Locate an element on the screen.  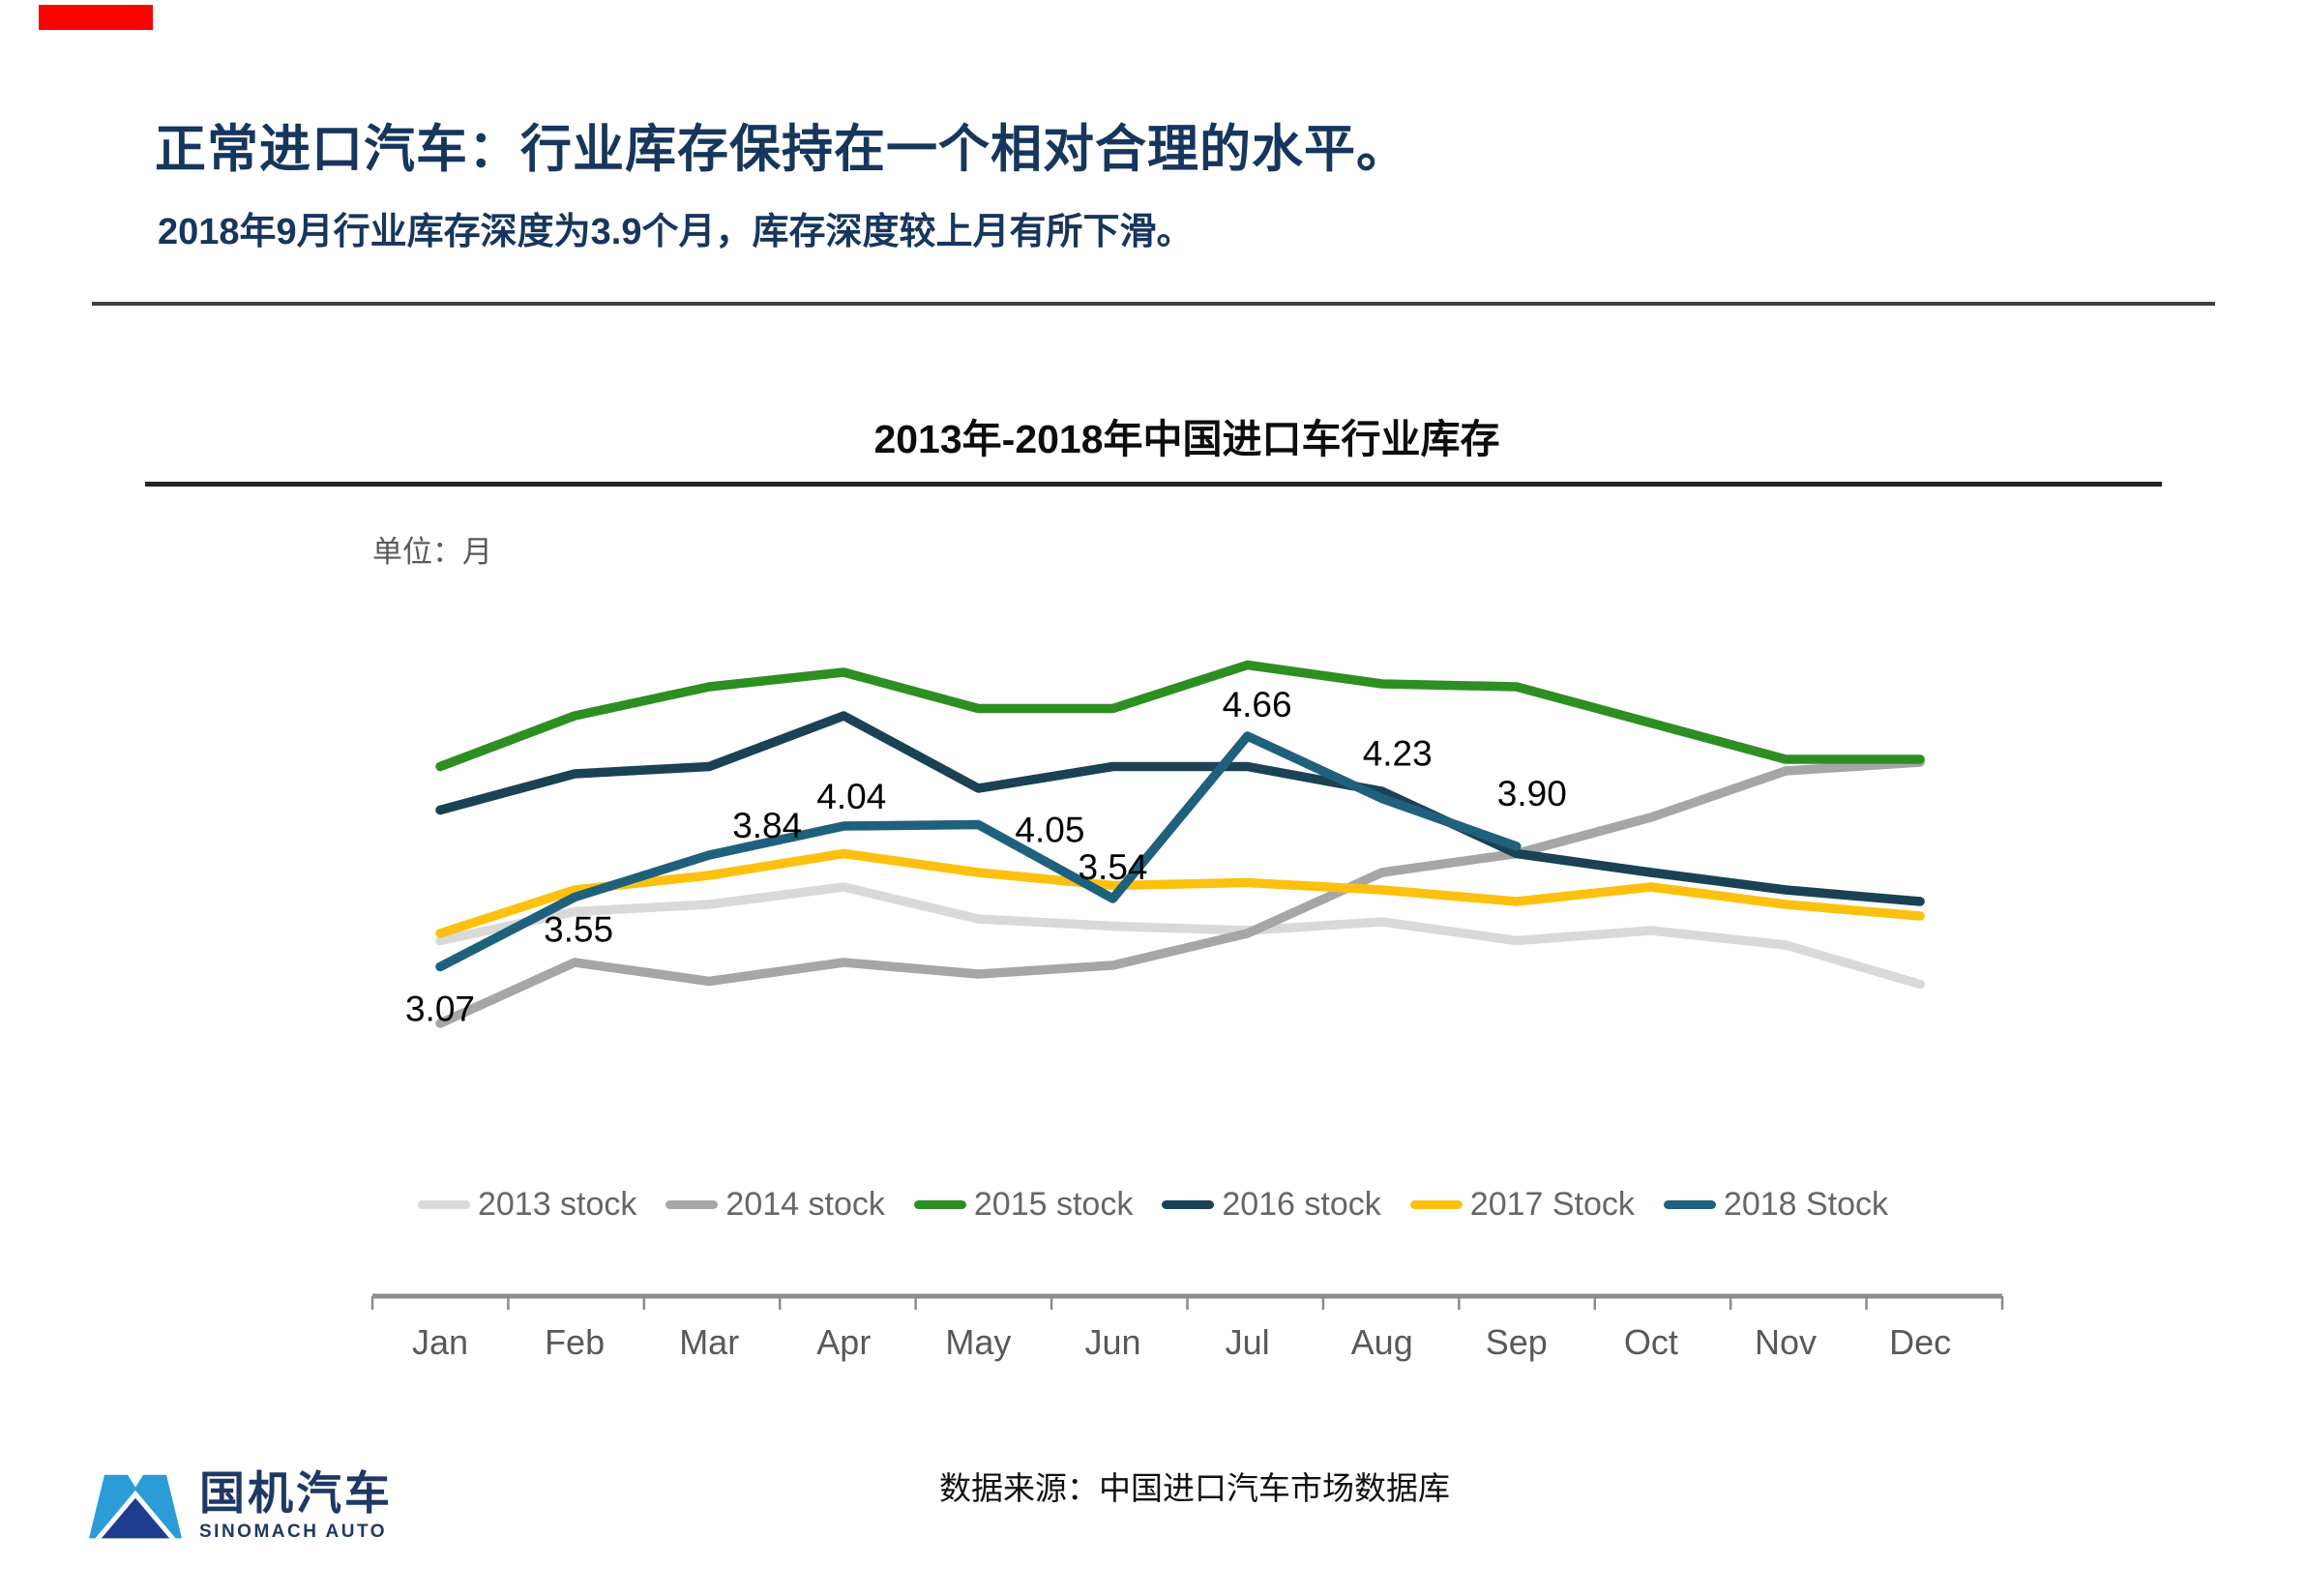
x-axis-label-apr: Apr is located at coordinates (843, 1342).